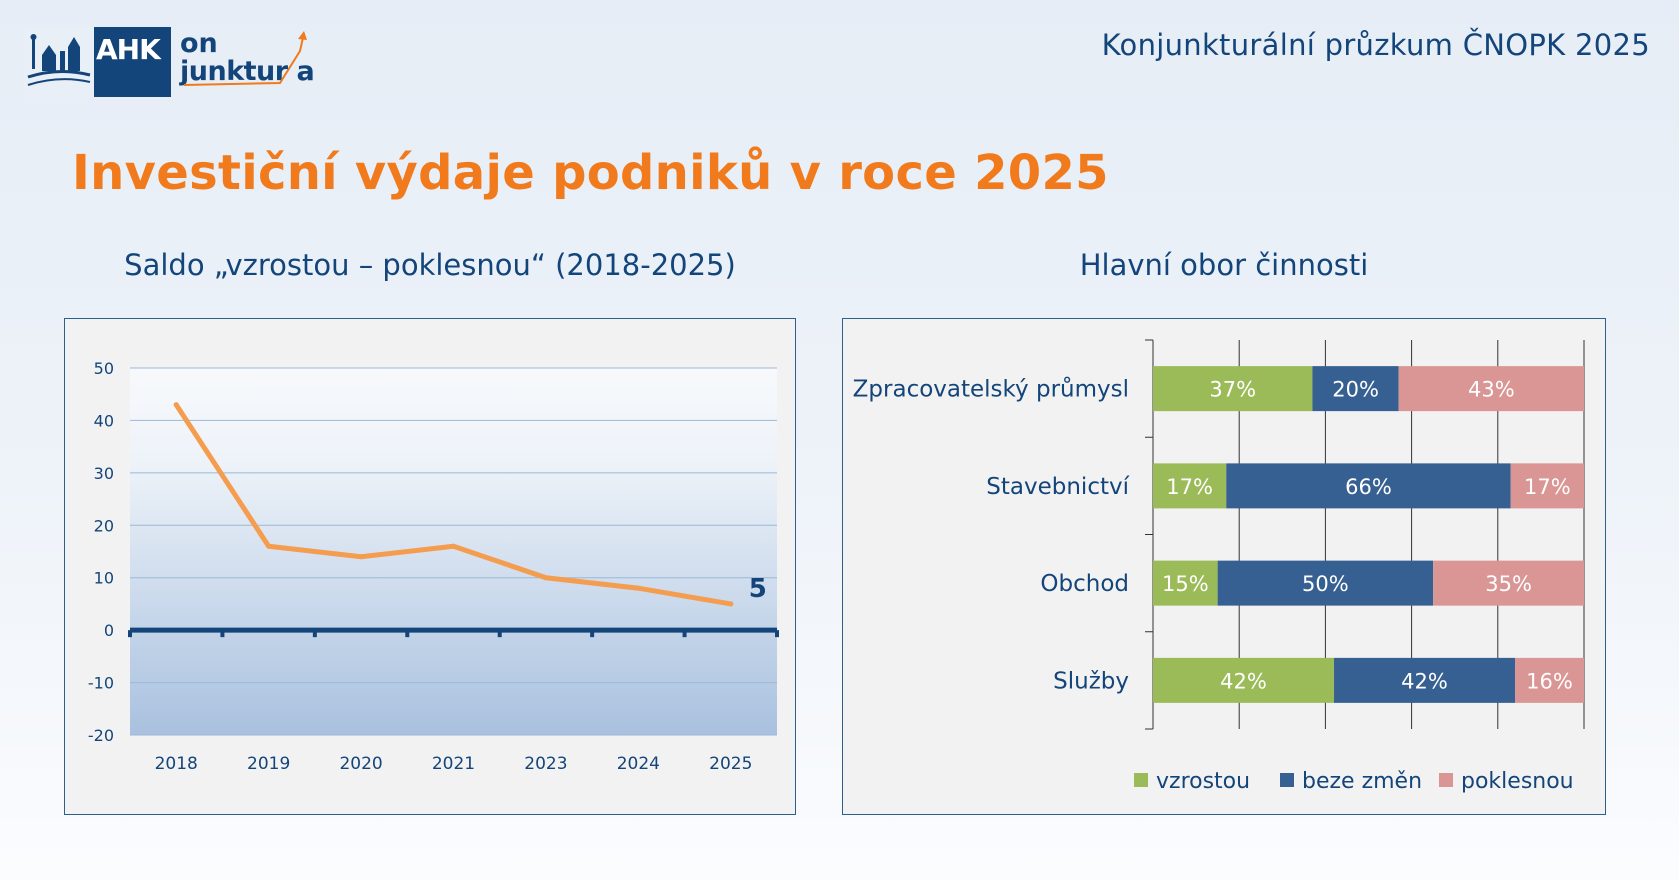 The image size is (1679, 880). Describe the element at coordinates (991, 389) in the screenshot. I see `category-label: Zpracovatelský průmysl` at that location.